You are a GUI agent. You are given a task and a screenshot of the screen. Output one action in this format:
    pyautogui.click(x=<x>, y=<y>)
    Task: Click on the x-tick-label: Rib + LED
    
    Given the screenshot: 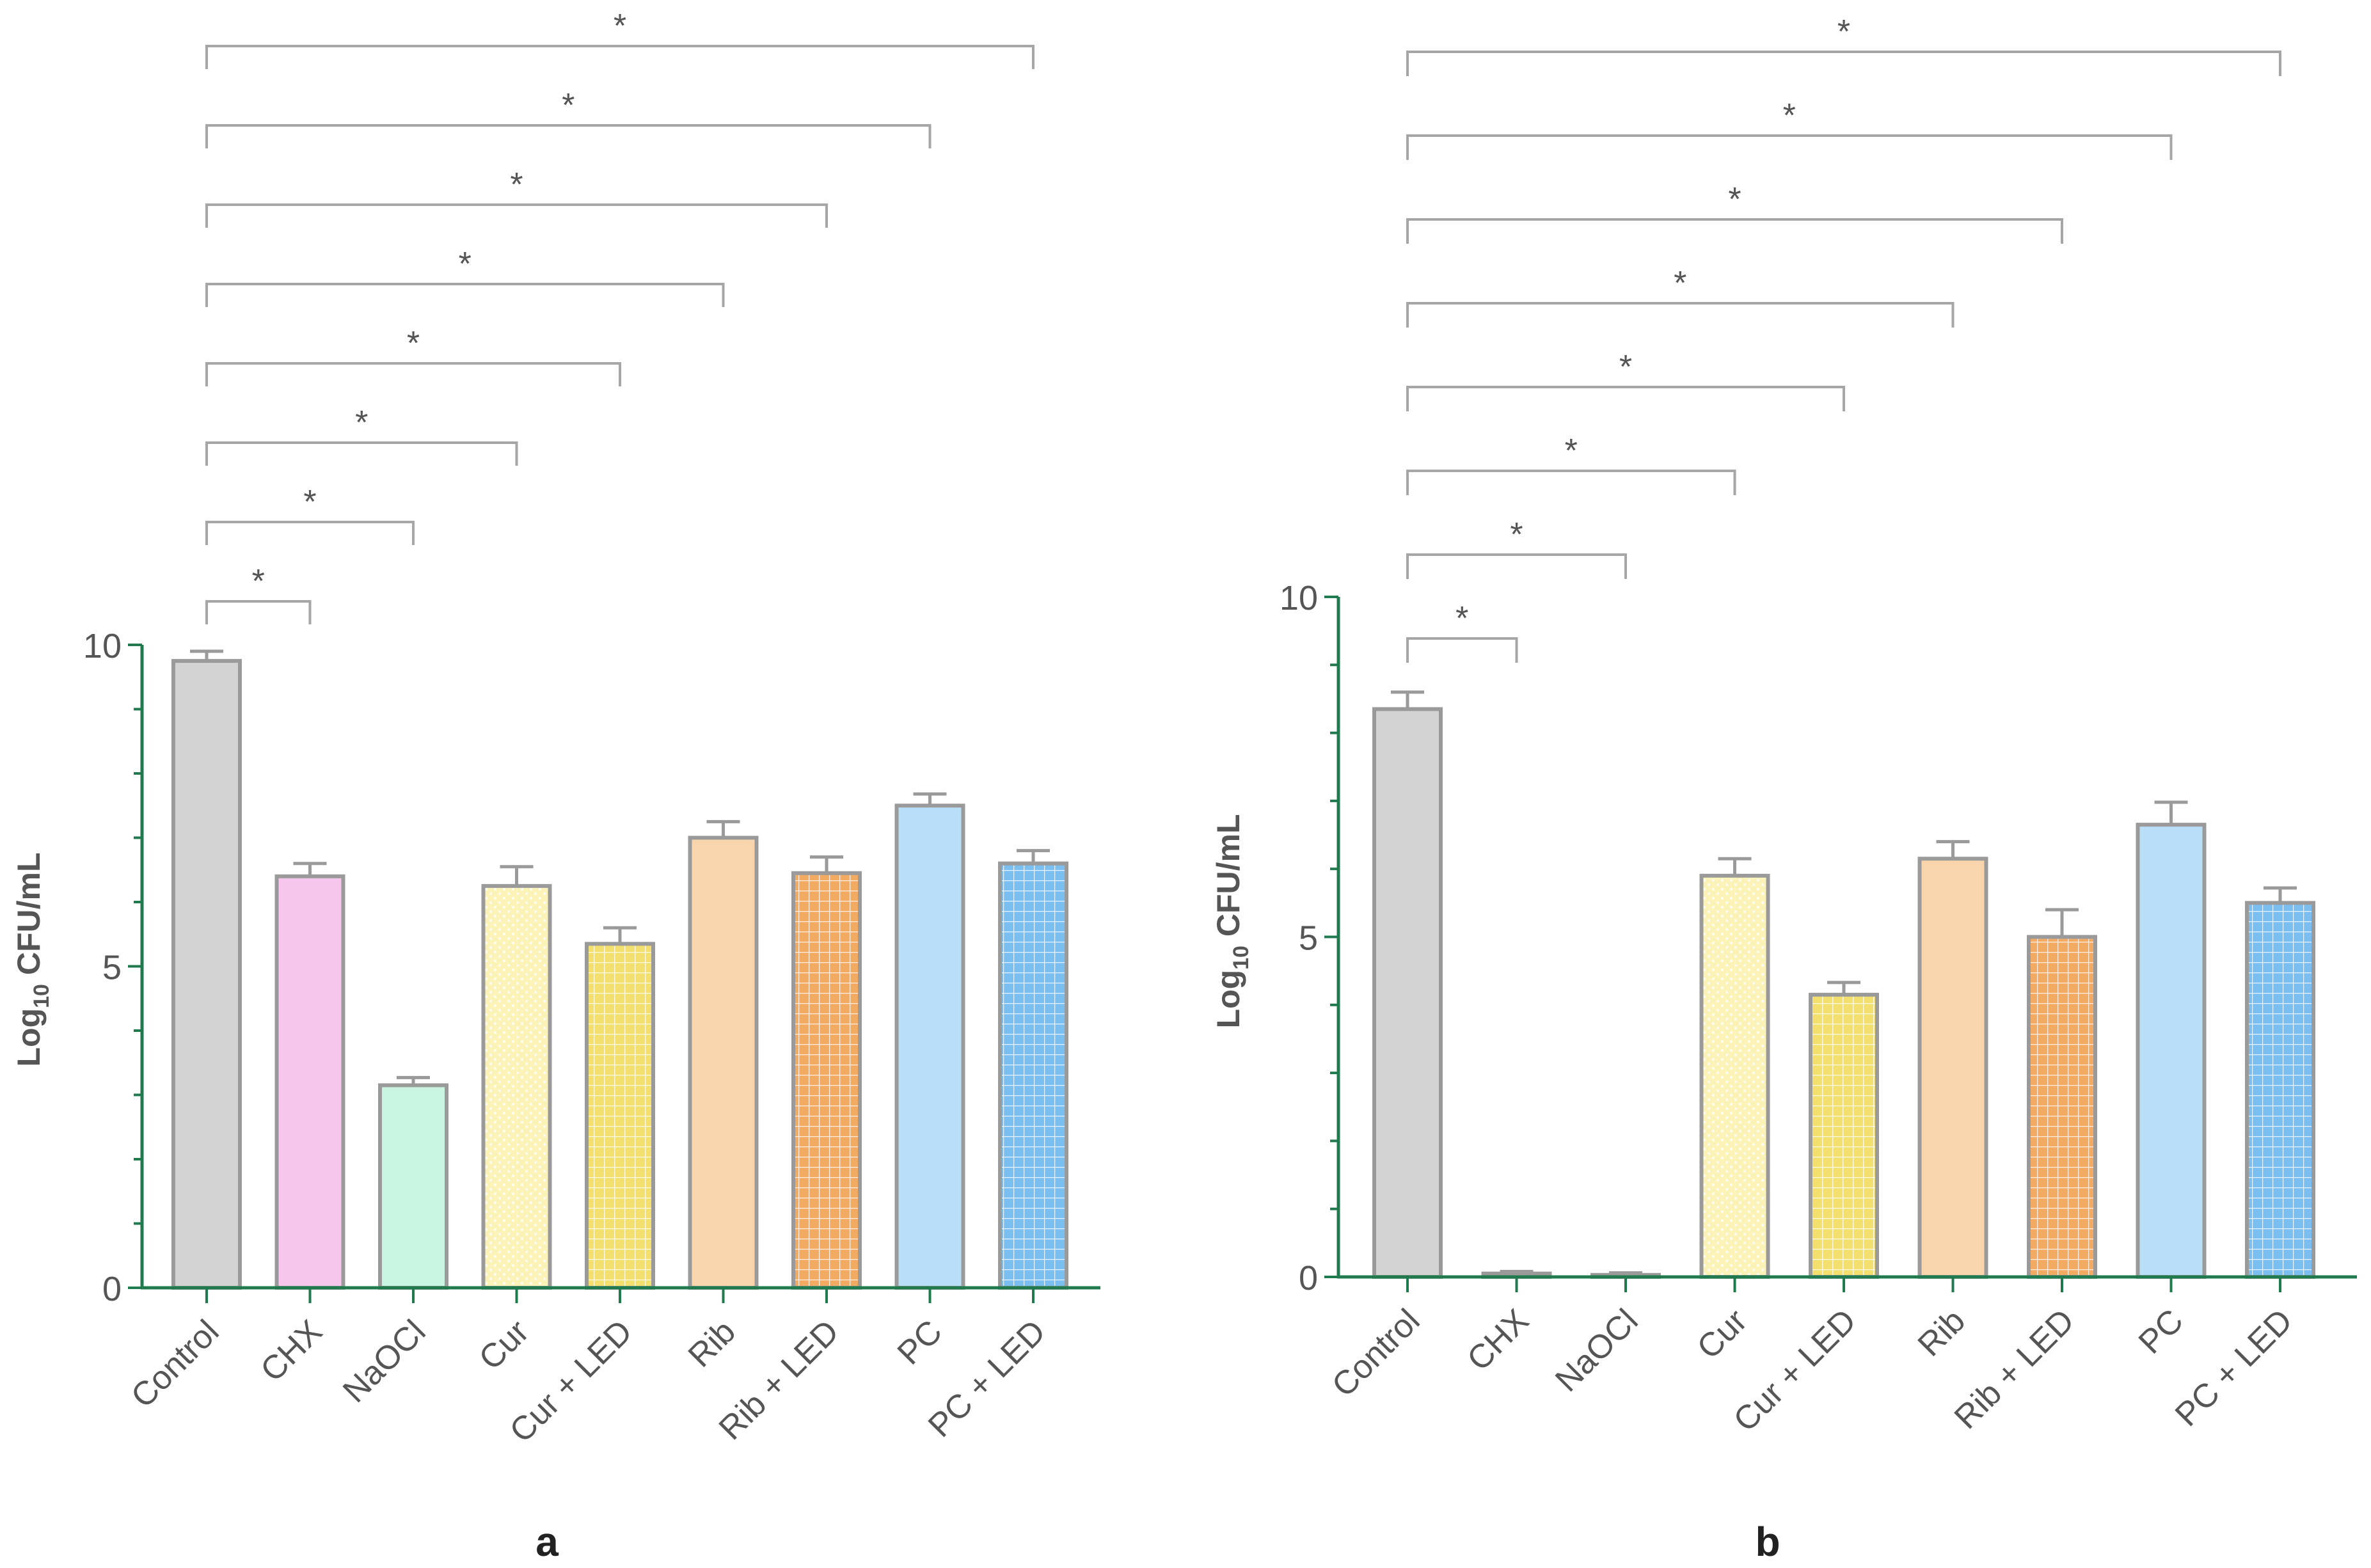 What is the action you would take?
    pyautogui.click(x=2015, y=1369)
    